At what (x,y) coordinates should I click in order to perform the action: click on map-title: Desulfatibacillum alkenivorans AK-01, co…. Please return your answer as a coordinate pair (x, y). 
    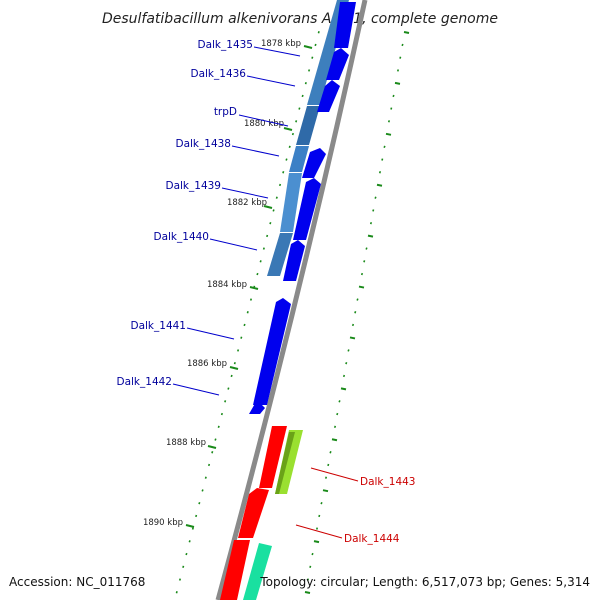
    Looking at the image, I should click on (300, 19).